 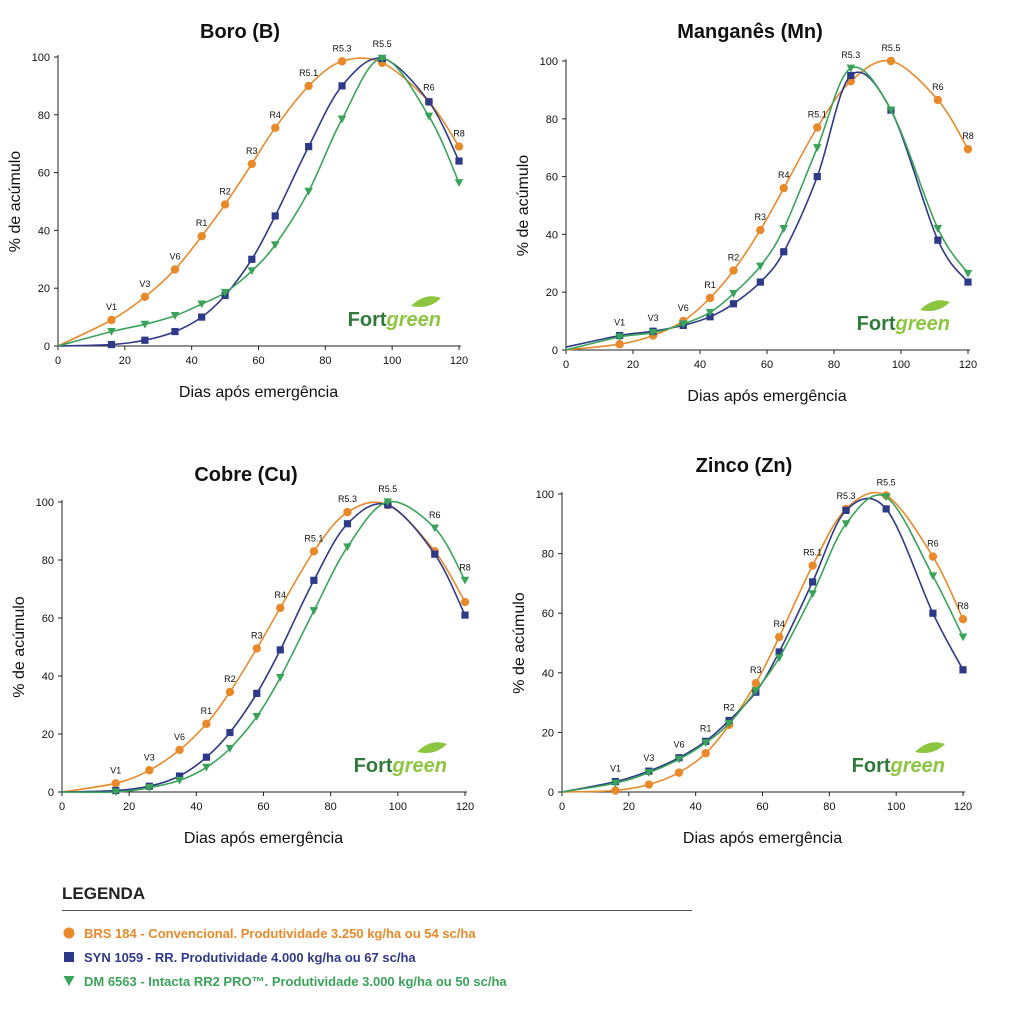 What do you see at coordinates (115, 770) in the screenshot?
I see `stage-label: V1` at bounding box center [115, 770].